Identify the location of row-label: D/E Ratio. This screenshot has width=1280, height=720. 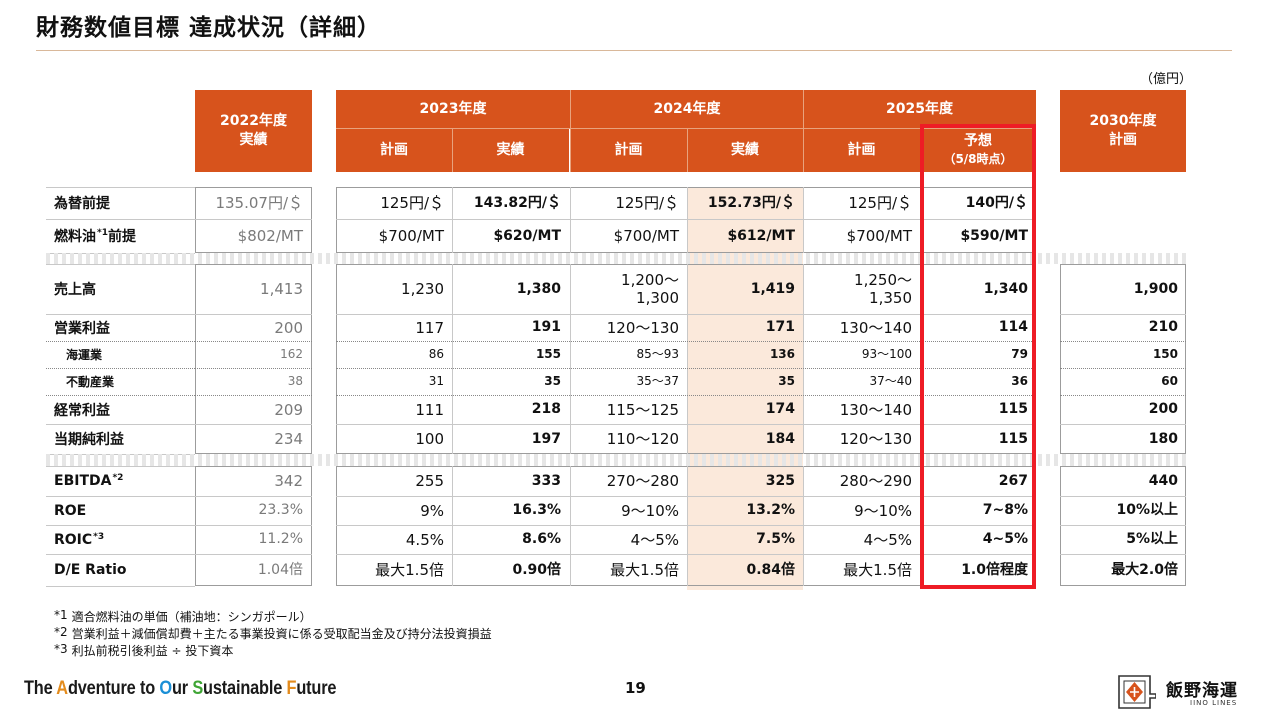
(90, 570).